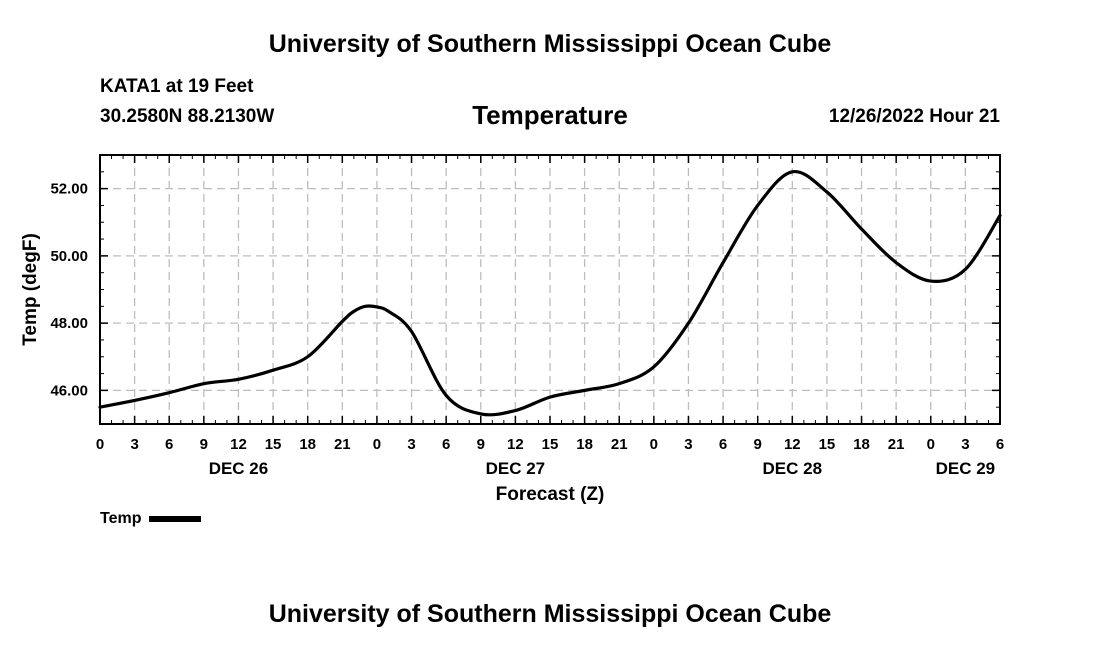  Describe the element at coordinates (187, 116) in the screenshot. I see `coordinates-label: 30.2580N 88.2130W` at that location.